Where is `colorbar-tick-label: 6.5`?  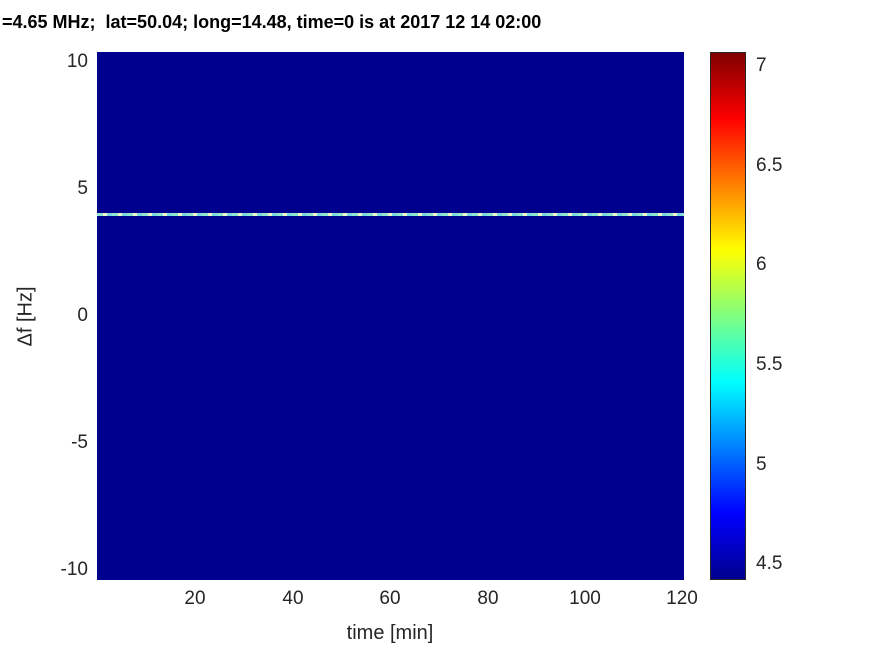 colorbar-tick-label: 6.5 is located at coordinates (769, 165).